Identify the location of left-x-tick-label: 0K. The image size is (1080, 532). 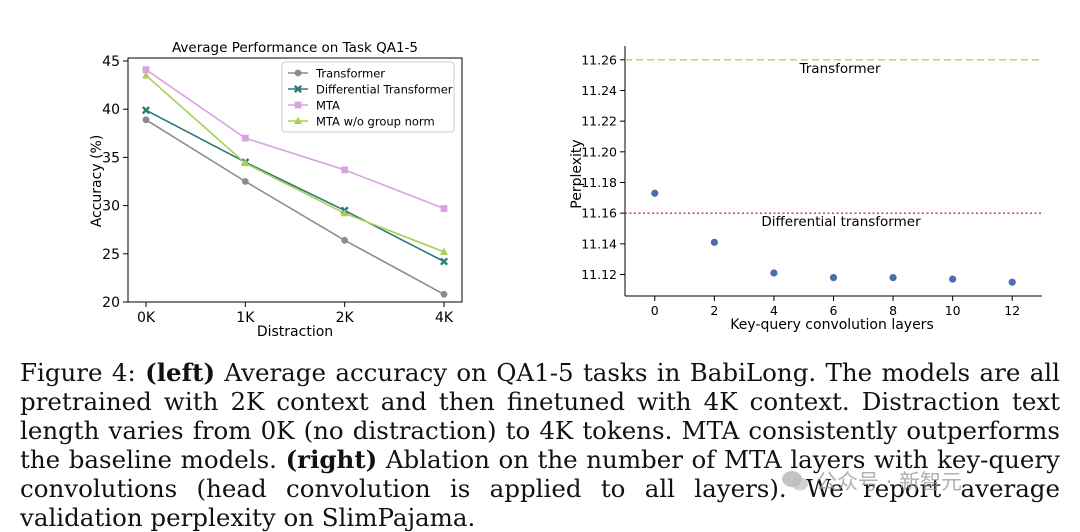
(146, 318).